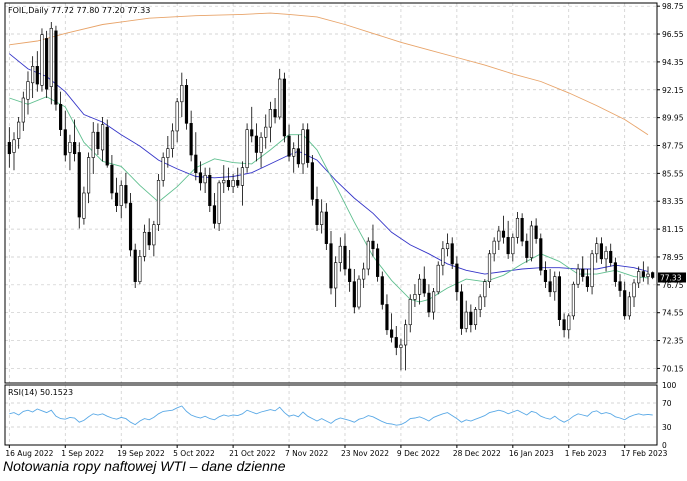  I want to click on x-tick-label: 5 Oct 2022, so click(194, 453).